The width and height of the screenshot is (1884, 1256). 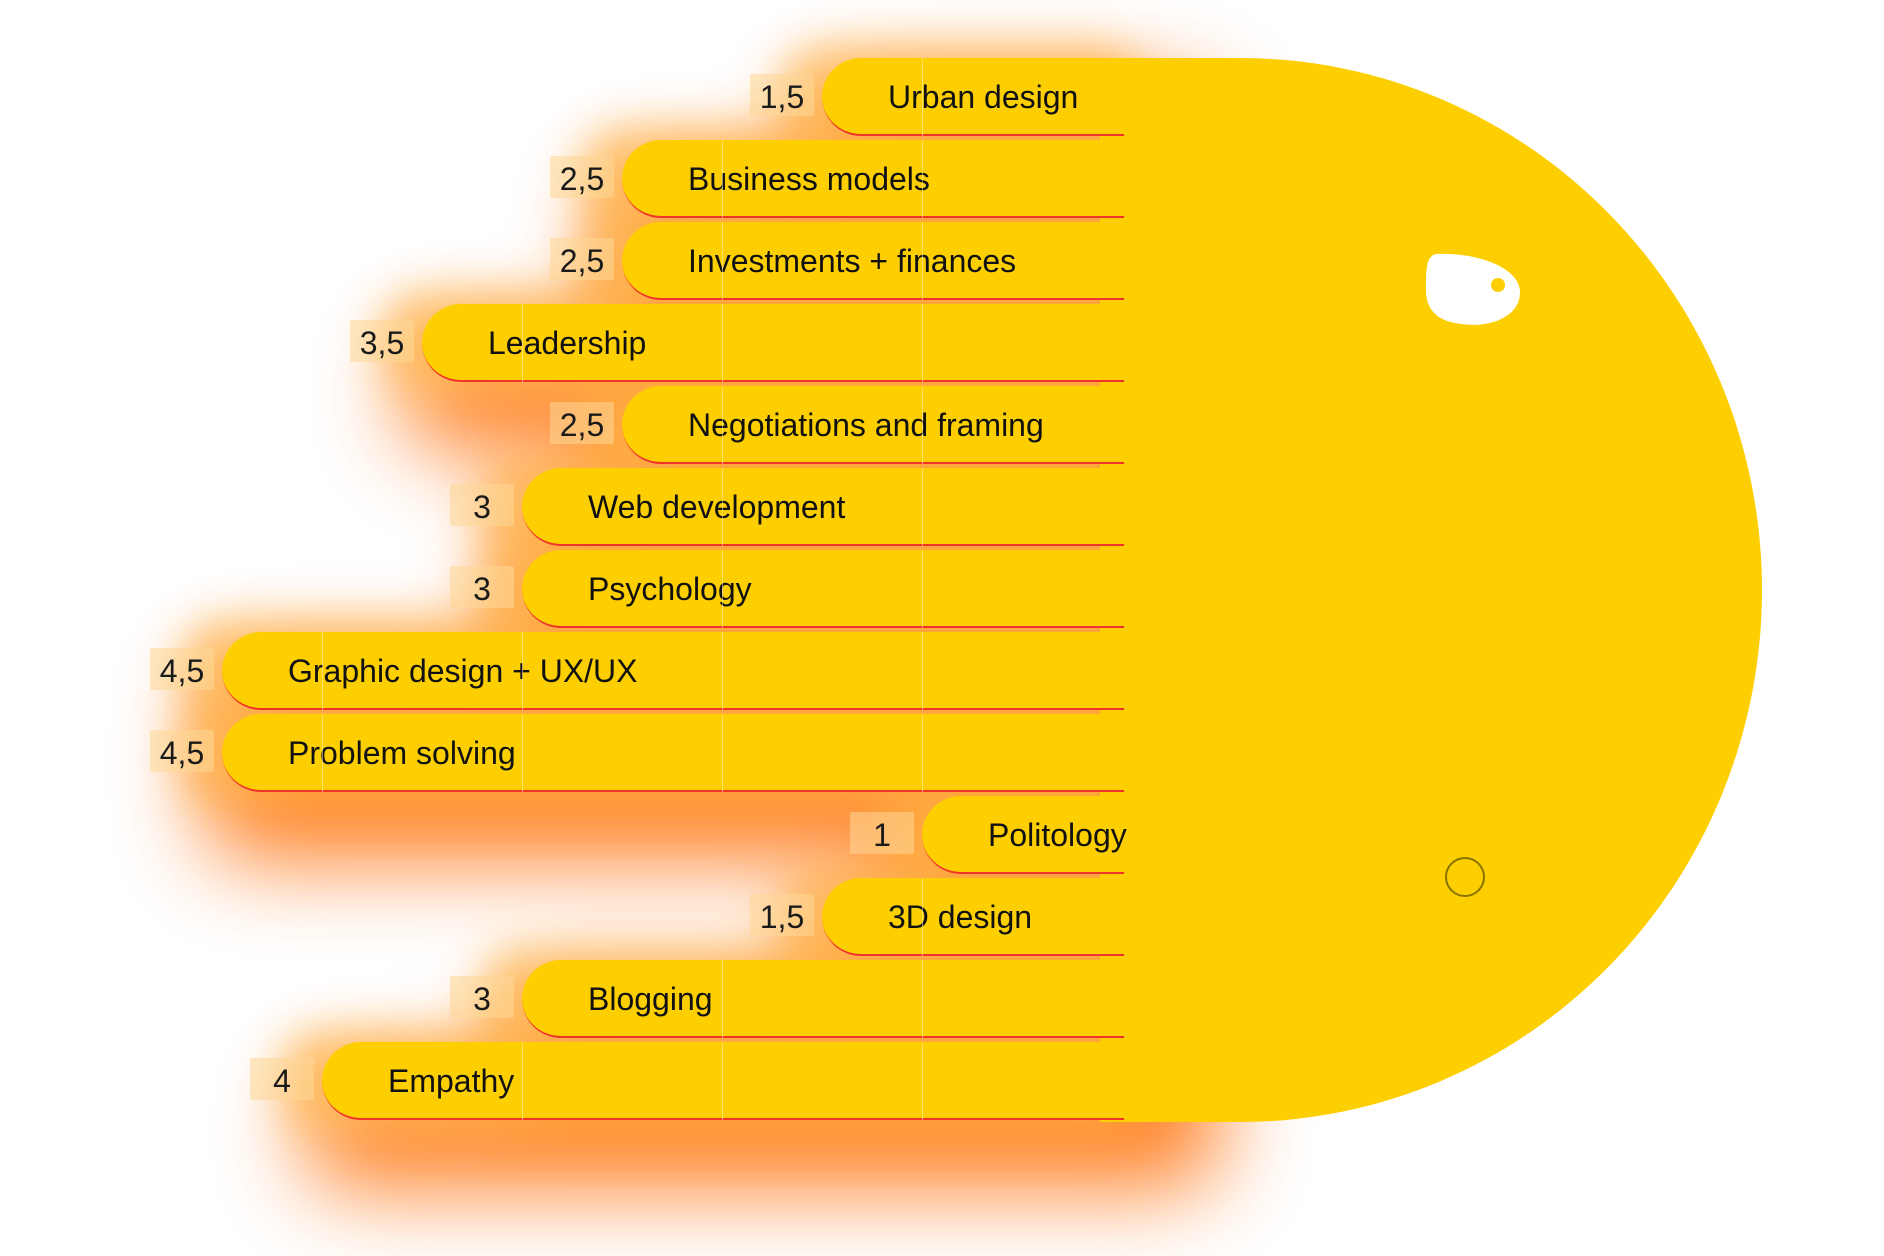 I want to click on bar-label: Leadership, so click(x=567, y=343).